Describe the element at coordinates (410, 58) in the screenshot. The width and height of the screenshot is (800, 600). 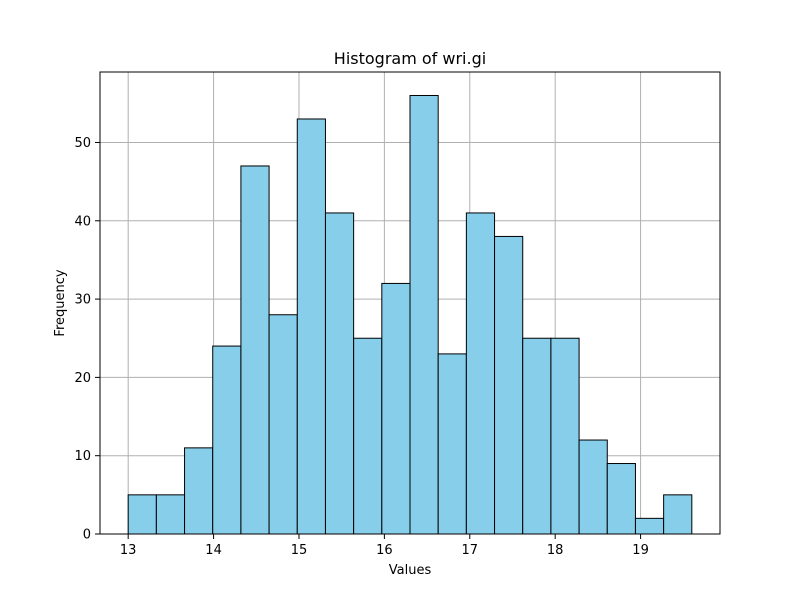
I see `chart-title: Histogram of wri.gi` at that location.